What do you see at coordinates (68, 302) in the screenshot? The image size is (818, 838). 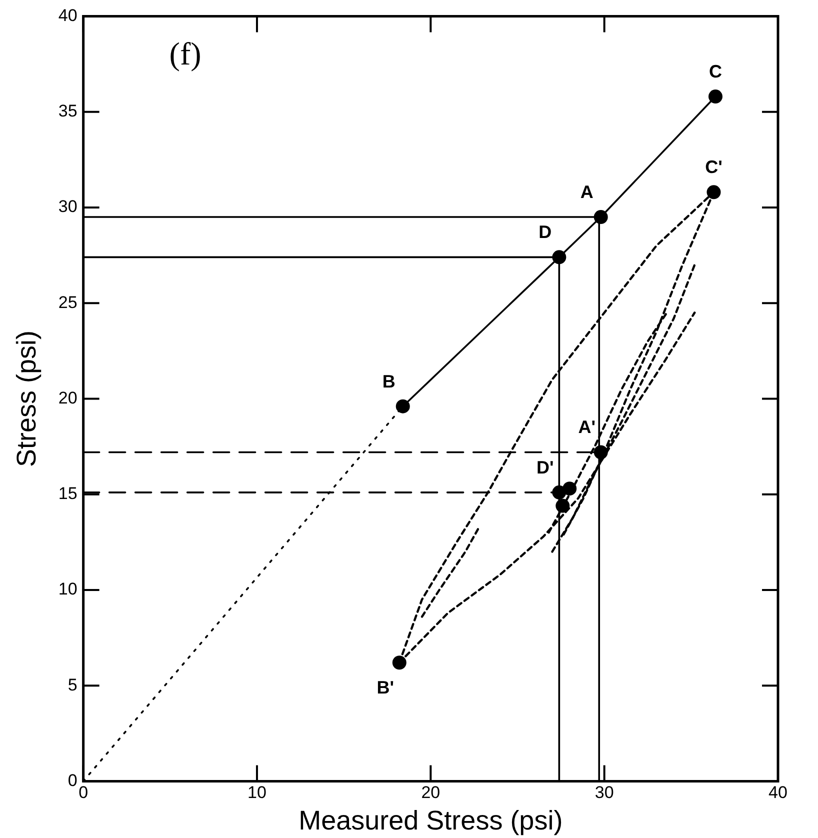 I see `y-tick-label: 25` at bounding box center [68, 302].